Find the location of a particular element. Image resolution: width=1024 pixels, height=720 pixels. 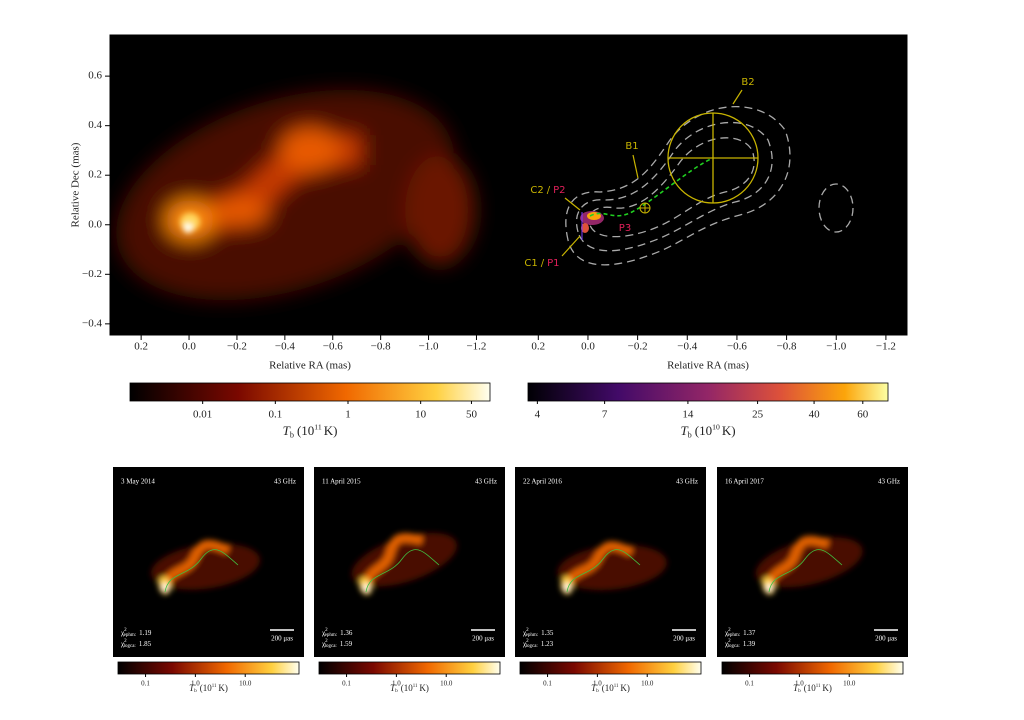

fit-value: 1.59 is located at coordinates (346, 644).